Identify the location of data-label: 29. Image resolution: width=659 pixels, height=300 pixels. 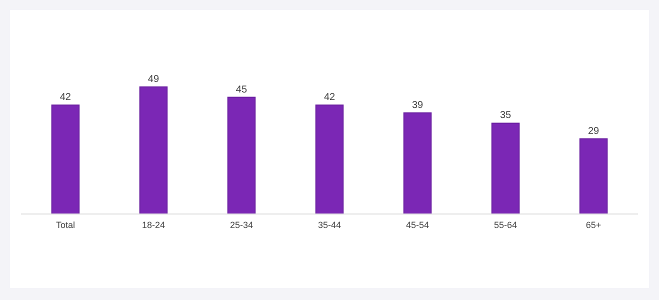
(594, 131).